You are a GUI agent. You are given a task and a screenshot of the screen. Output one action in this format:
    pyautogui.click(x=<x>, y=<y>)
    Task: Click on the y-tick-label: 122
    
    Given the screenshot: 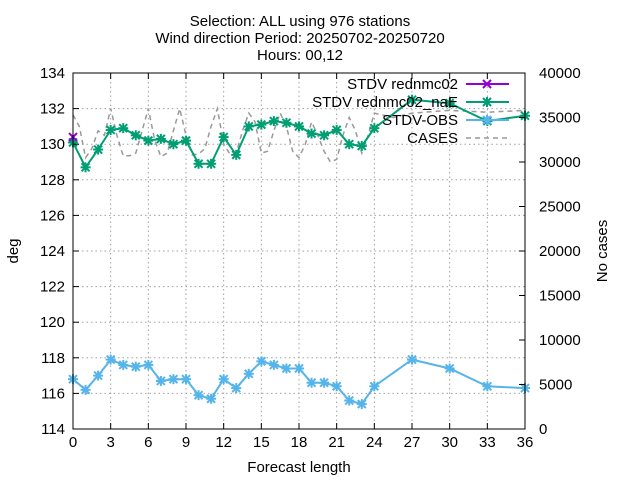 What is the action you would take?
    pyautogui.click(x=52, y=287)
    